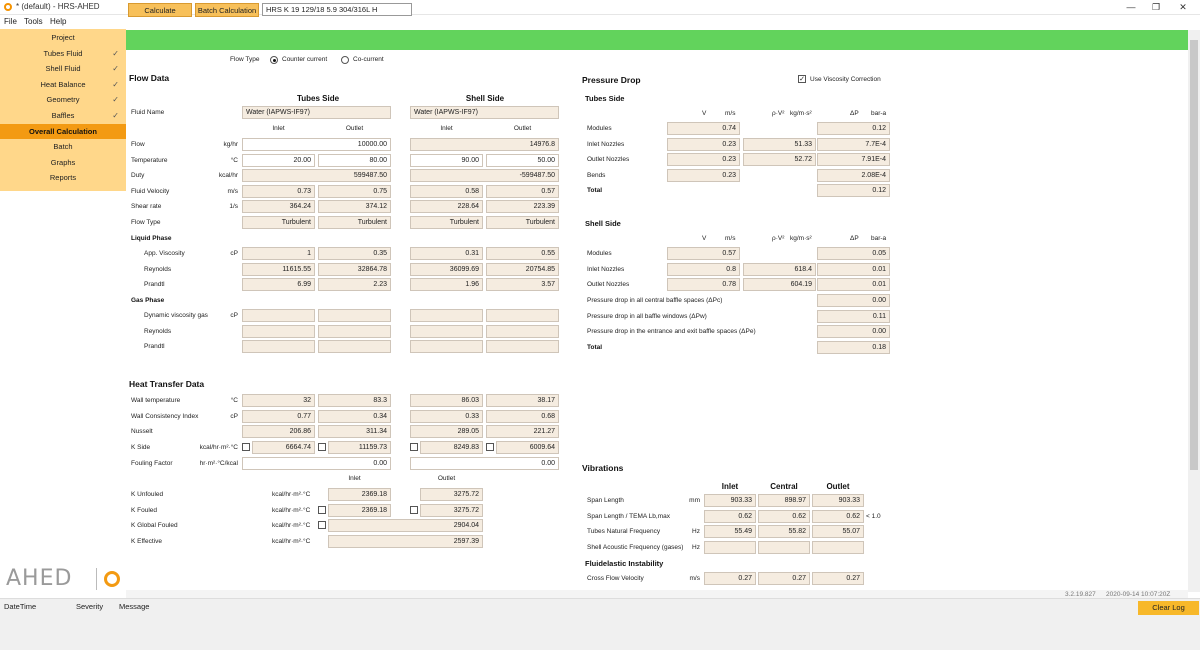 The height and width of the screenshot is (650, 1200). Describe the element at coordinates (657, 40) in the screenshot. I see `toolbar` at that location.